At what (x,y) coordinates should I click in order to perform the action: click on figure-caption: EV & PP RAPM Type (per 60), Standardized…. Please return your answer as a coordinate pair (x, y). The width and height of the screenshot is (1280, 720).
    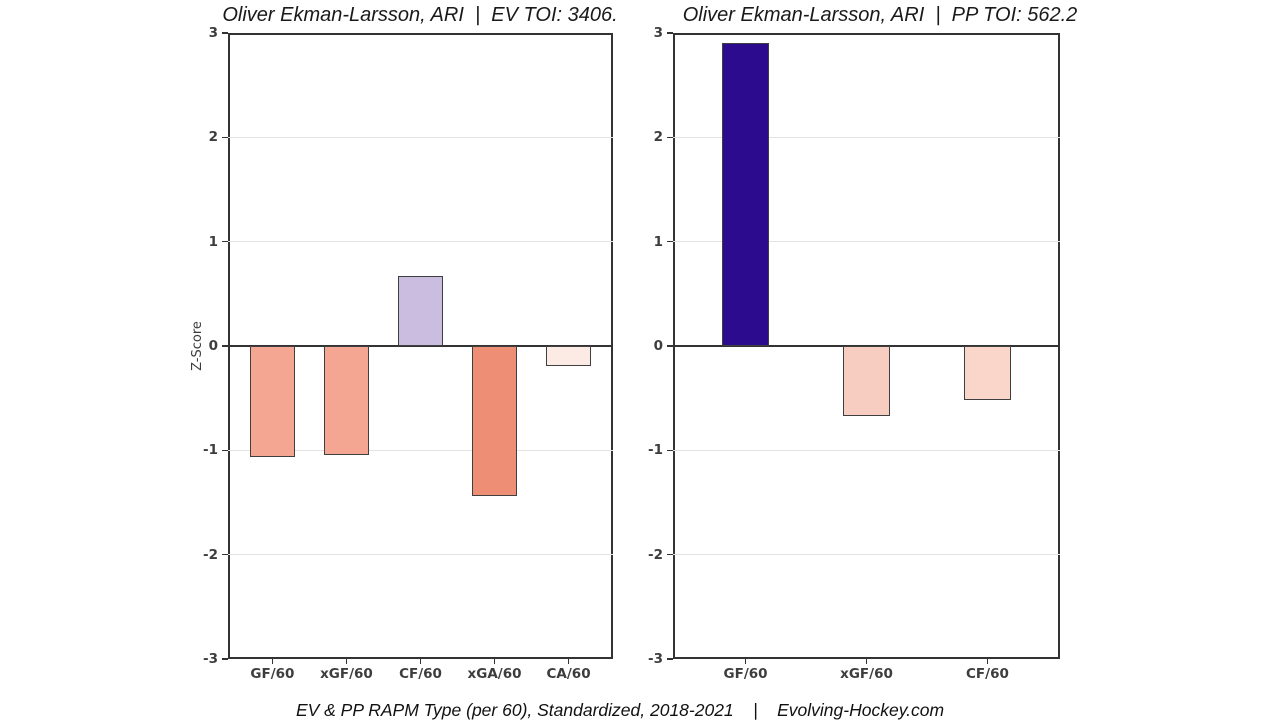
    Looking at the image, I should click on (620, 710).